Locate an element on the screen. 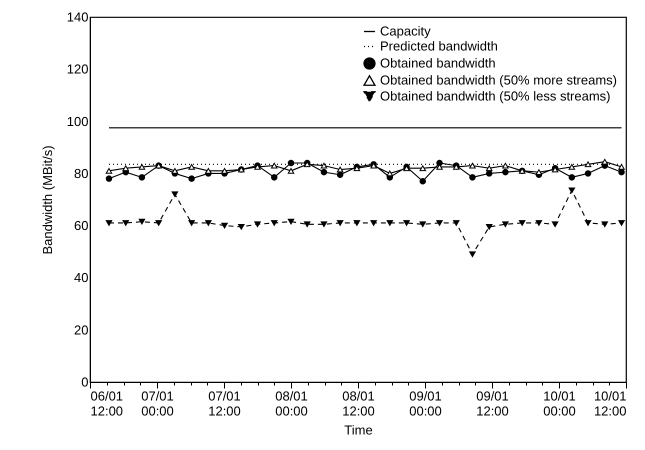 The height and width of the screenshot is (450, 645). x-tick-label: 07/01 00:00 is located at coordinates (157, 403).